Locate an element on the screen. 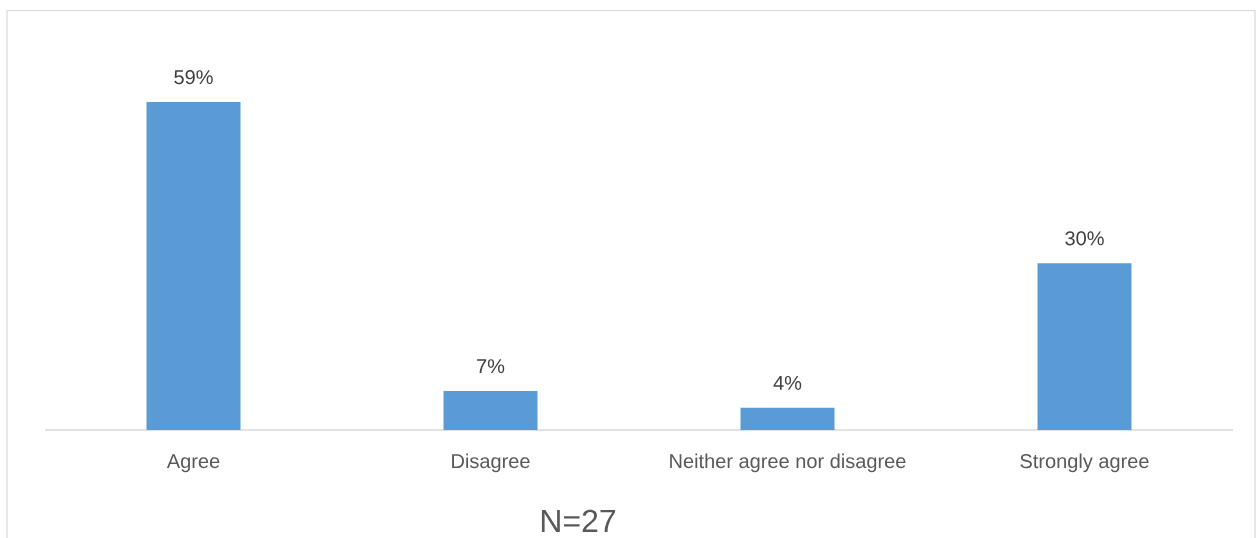 The width and height of the screenshot is (1259, 538). x-tick-label: Agree is located at coordinates (193, 463).